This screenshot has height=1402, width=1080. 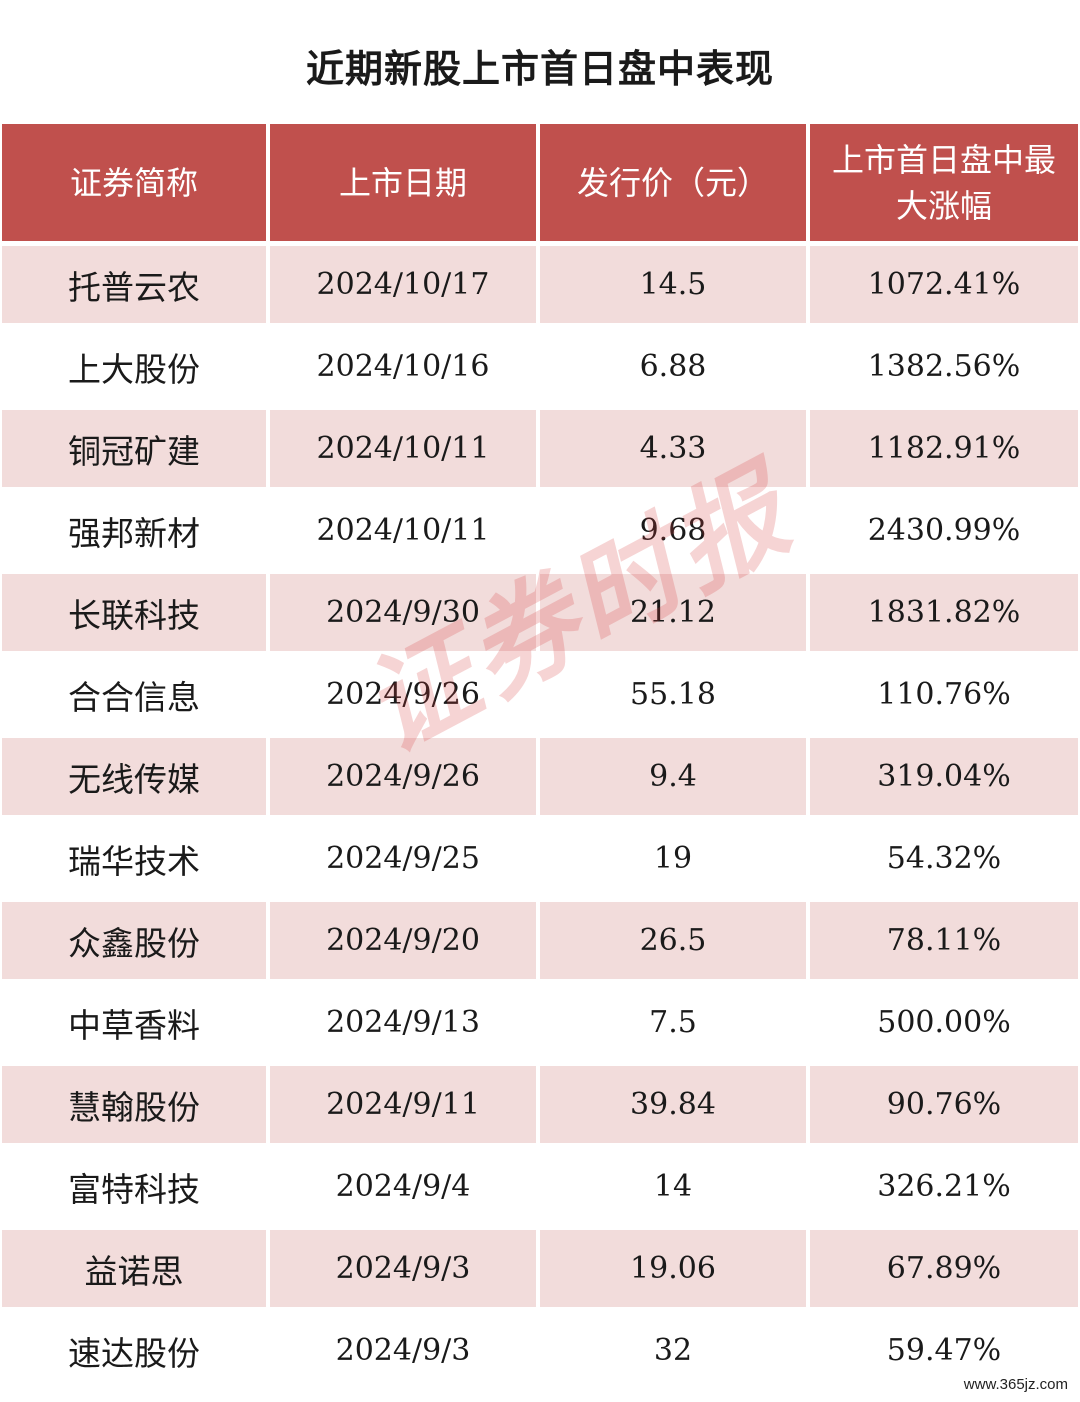 What do you see at coordinates (134, 776) in the screenshot?
I see `stock-name-cell: 无线传媒` at bounding box center [134, 776].